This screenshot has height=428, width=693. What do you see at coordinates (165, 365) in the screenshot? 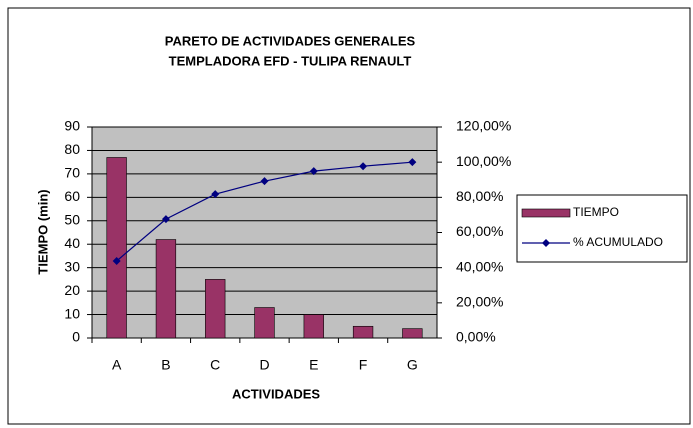
I see `x-tick-label: B` at bounding box center [165, 365].